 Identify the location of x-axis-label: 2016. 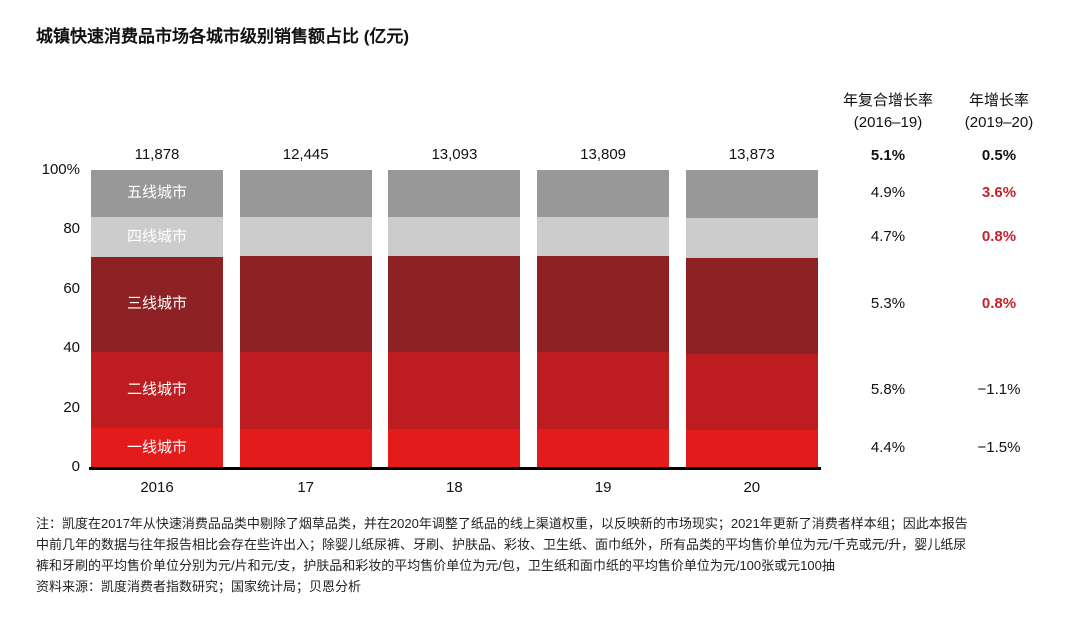
(157, 487).